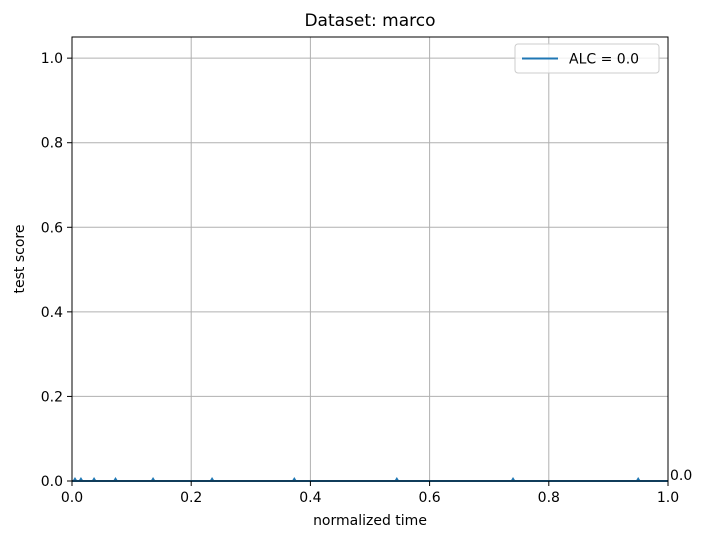  Describe the element at coordinates (72, 498) in the screenshot. I see `x-tick-label: 0.0` at that location.